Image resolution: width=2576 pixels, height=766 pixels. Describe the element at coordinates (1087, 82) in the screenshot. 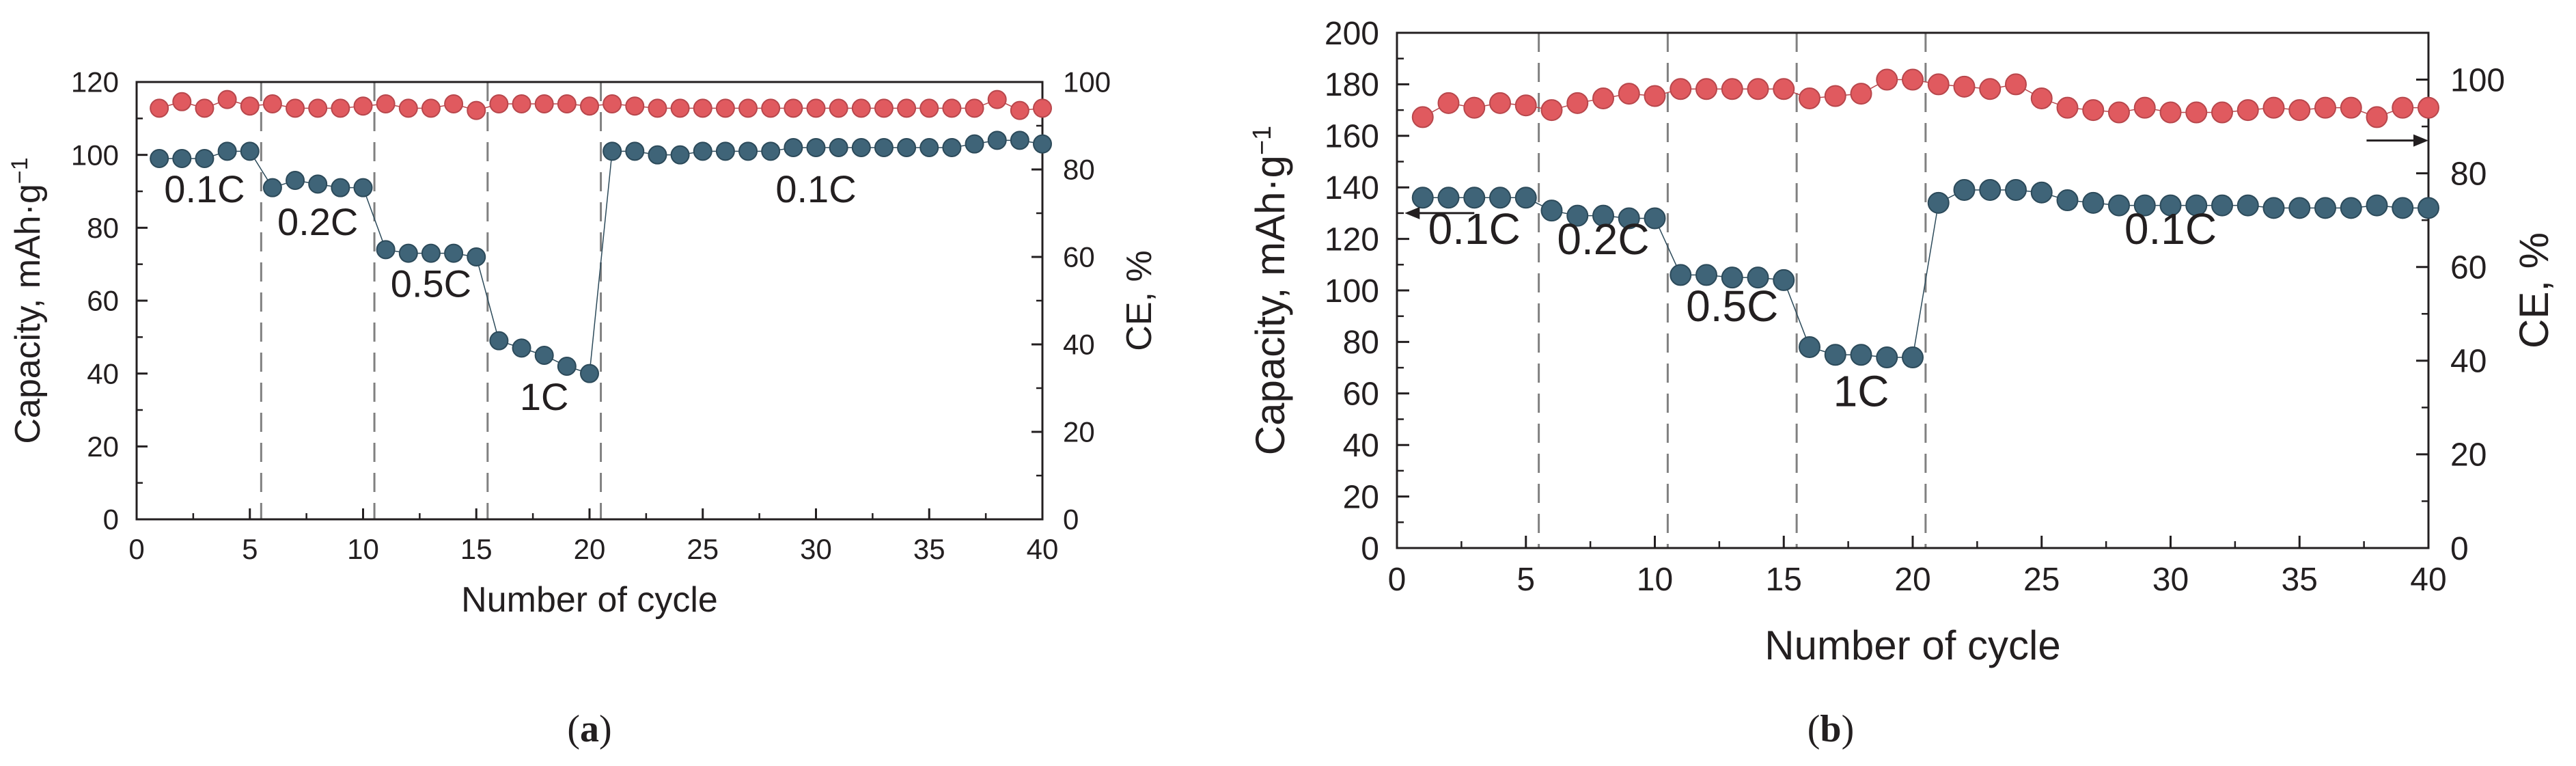

I see `y2-tick-label: 100` at that location.